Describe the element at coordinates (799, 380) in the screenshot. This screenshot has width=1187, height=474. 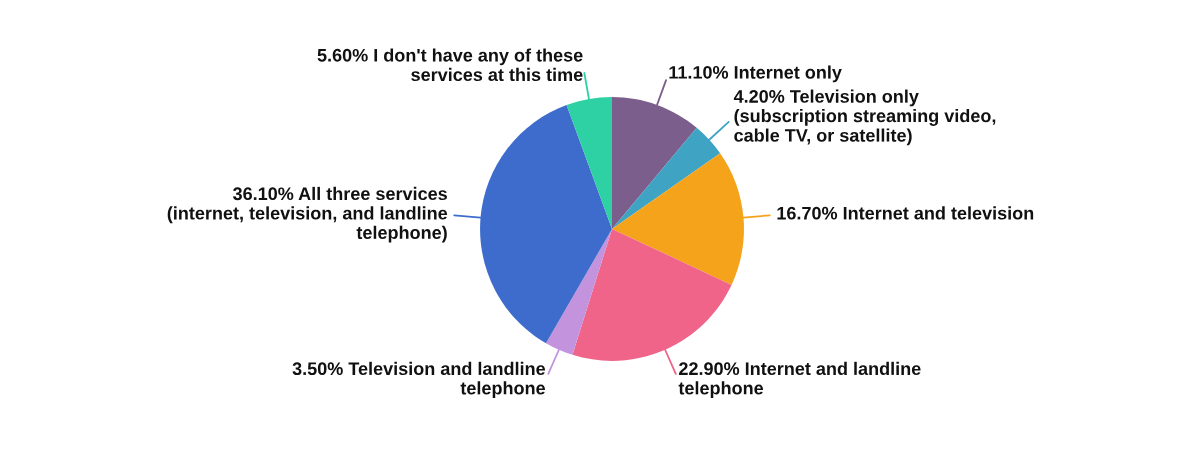
I see `slice-label: 22.90% Internet and landline telephone` at that location.